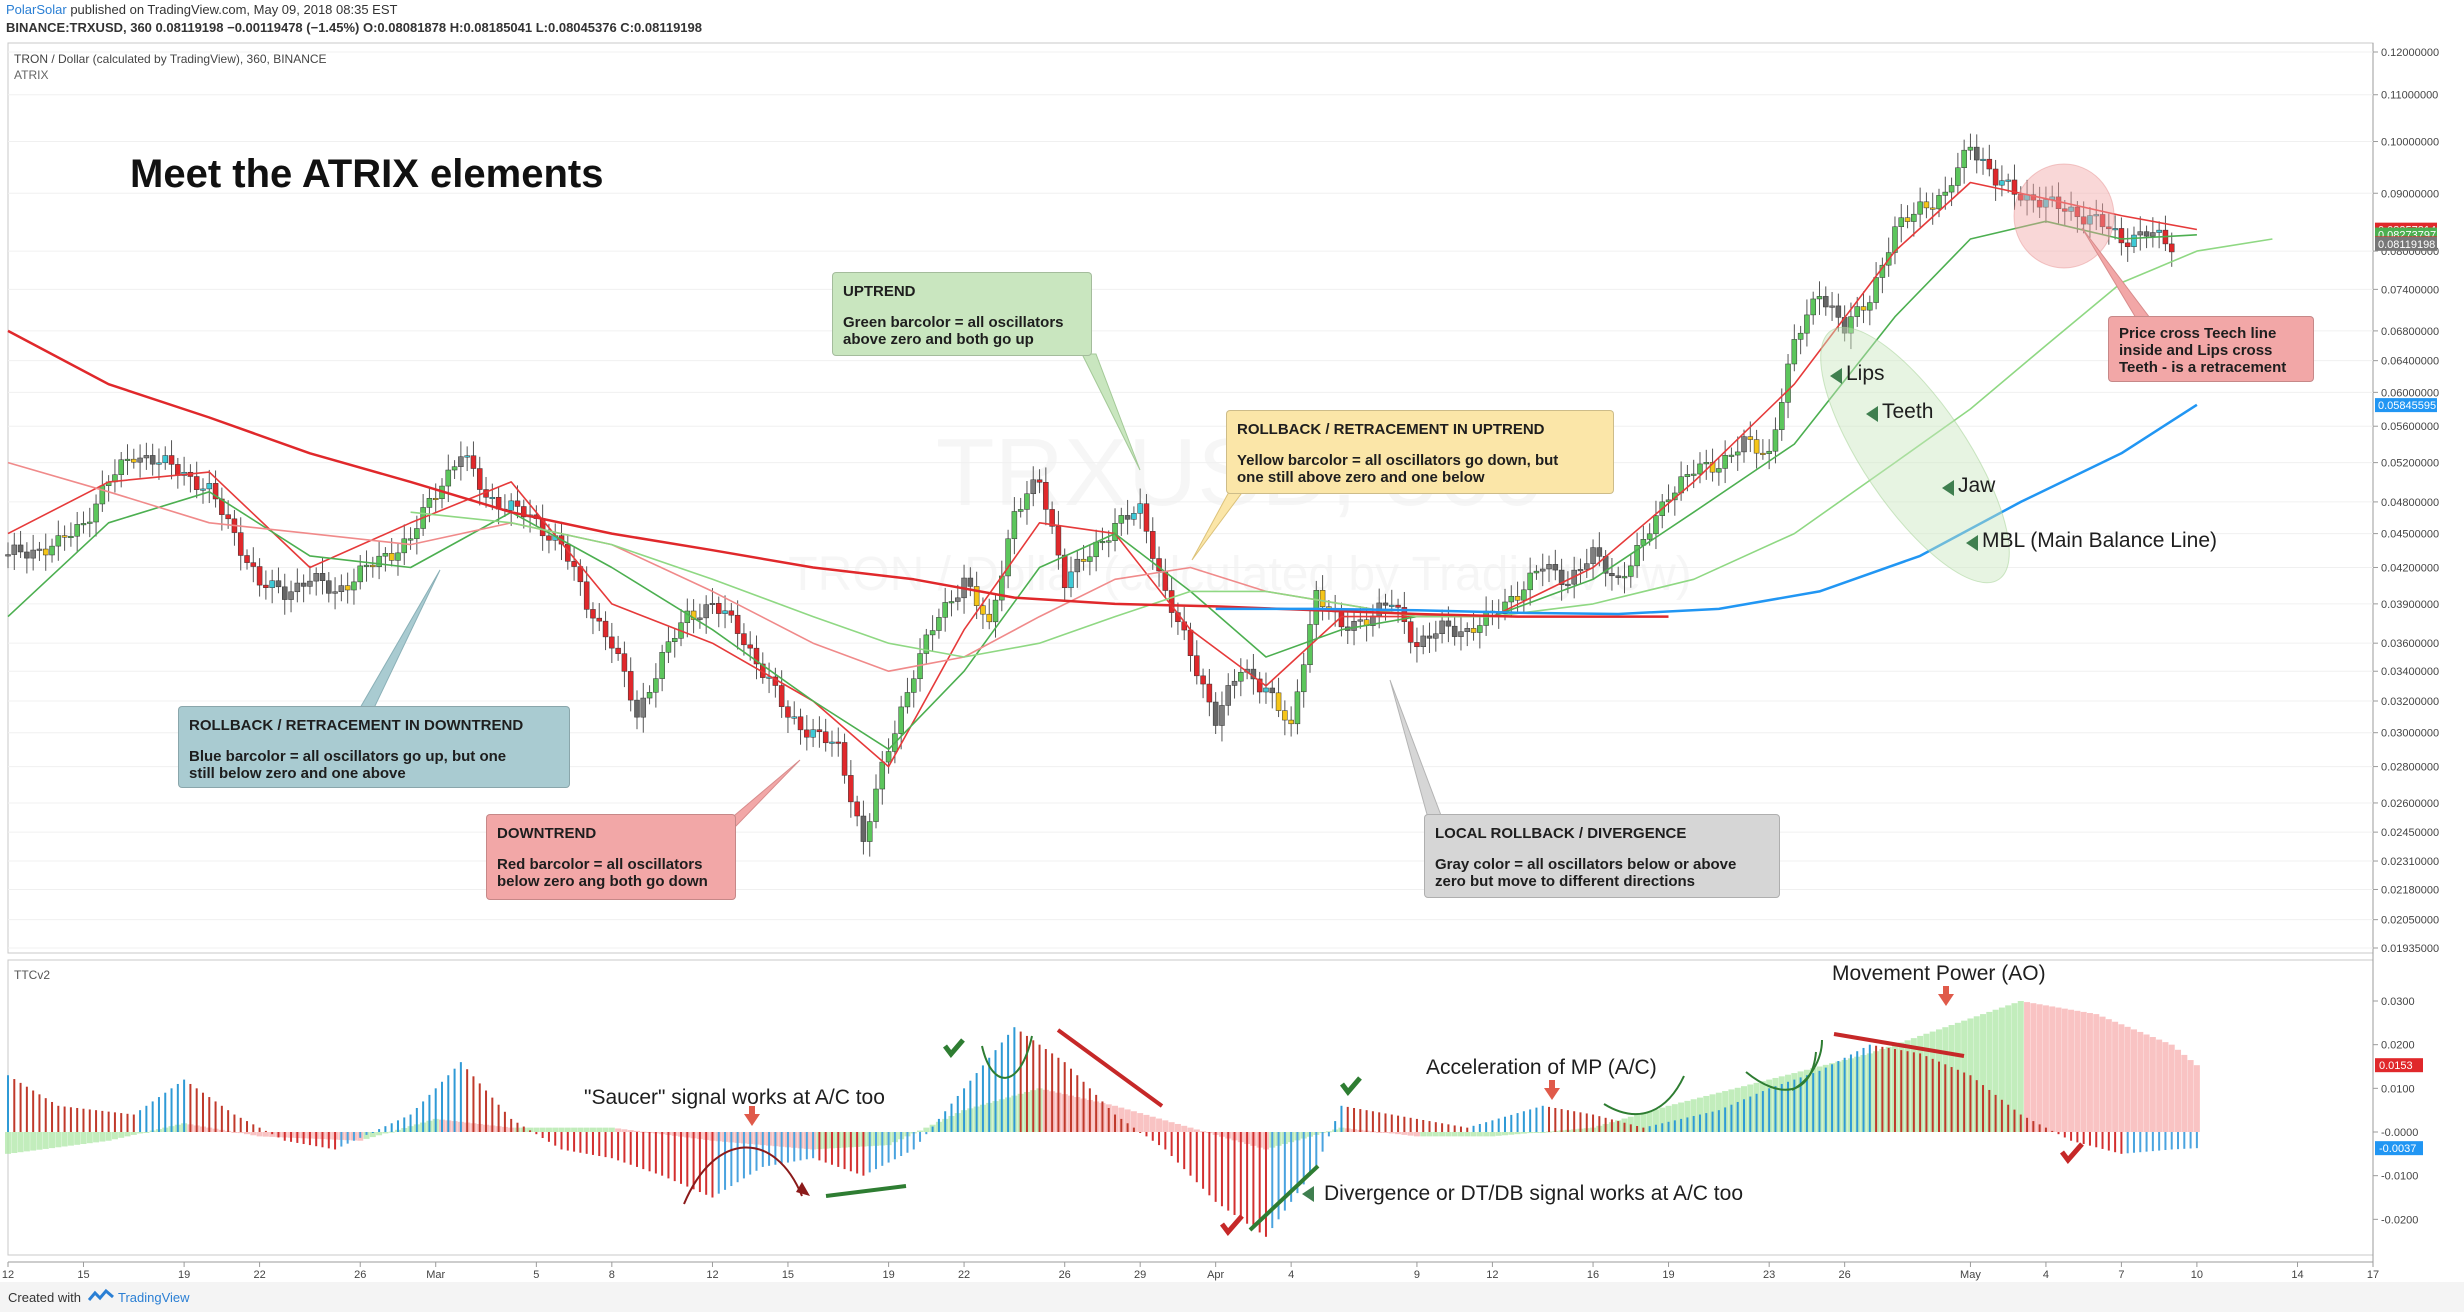 The image size is (2464, 1312). I want to click on osc-tick-label: 0.0300, so click(2398, 1002).